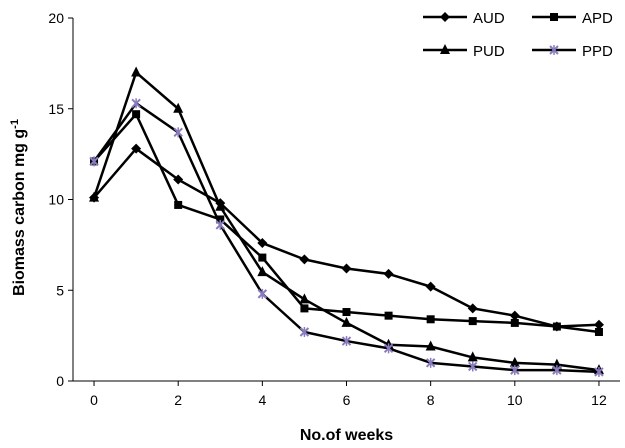 The image size is (625, 448). I want to click on y-axis-title: Biomass carbon mg g-1, so click(18, 207).